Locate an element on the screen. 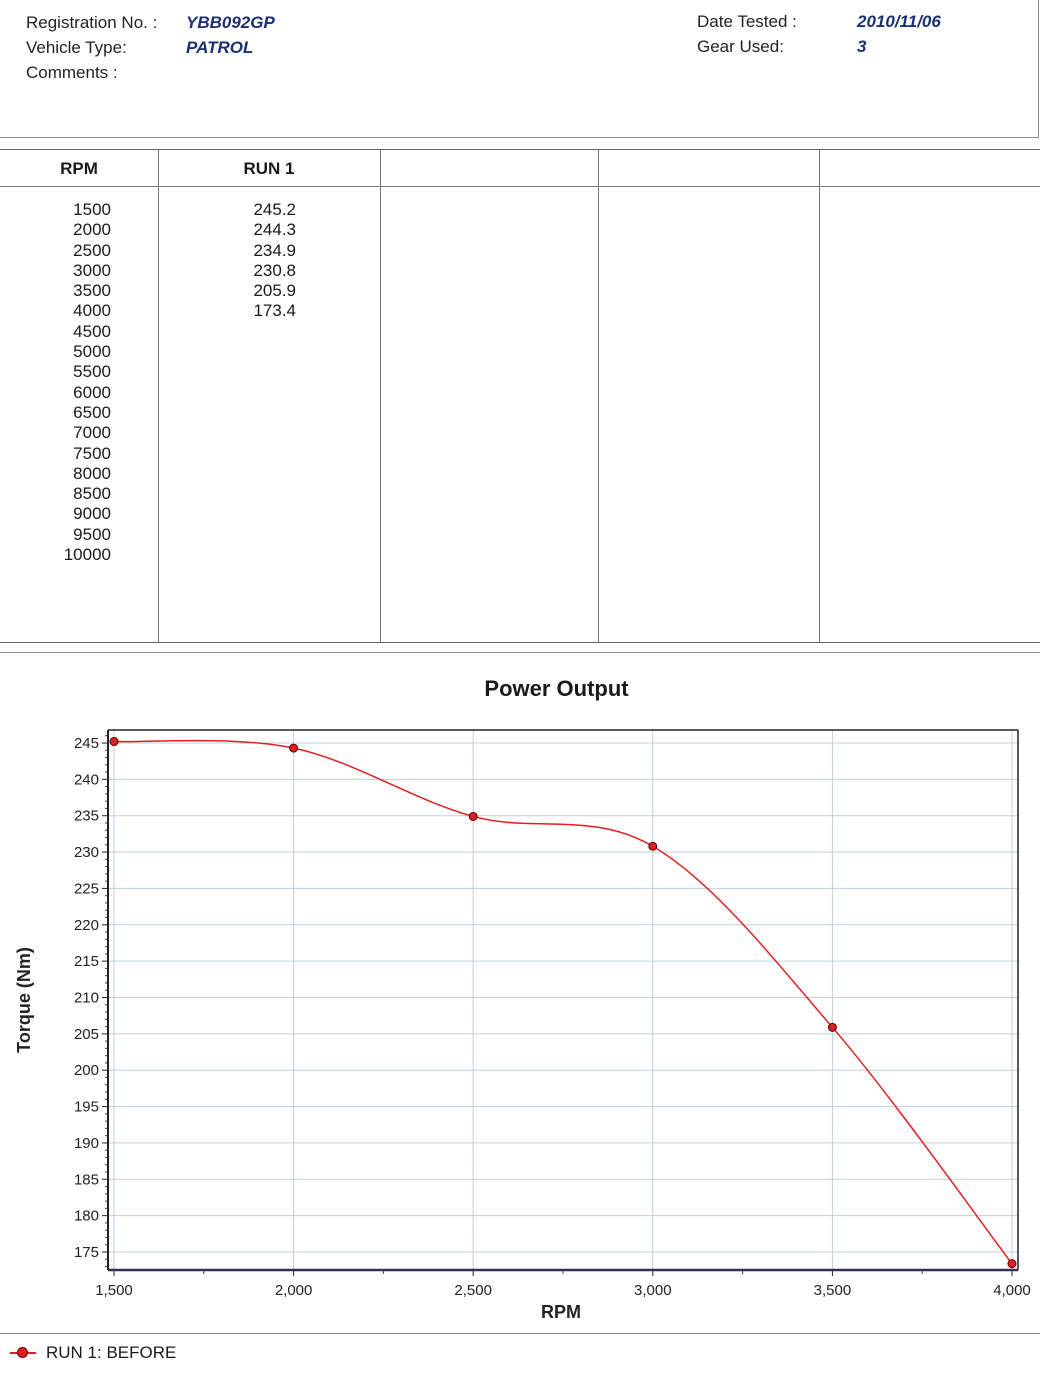 The height and width of the screenshot is (1381, 1040). run1-torque-cell: 205.9 is located at coordinates (274, 291).